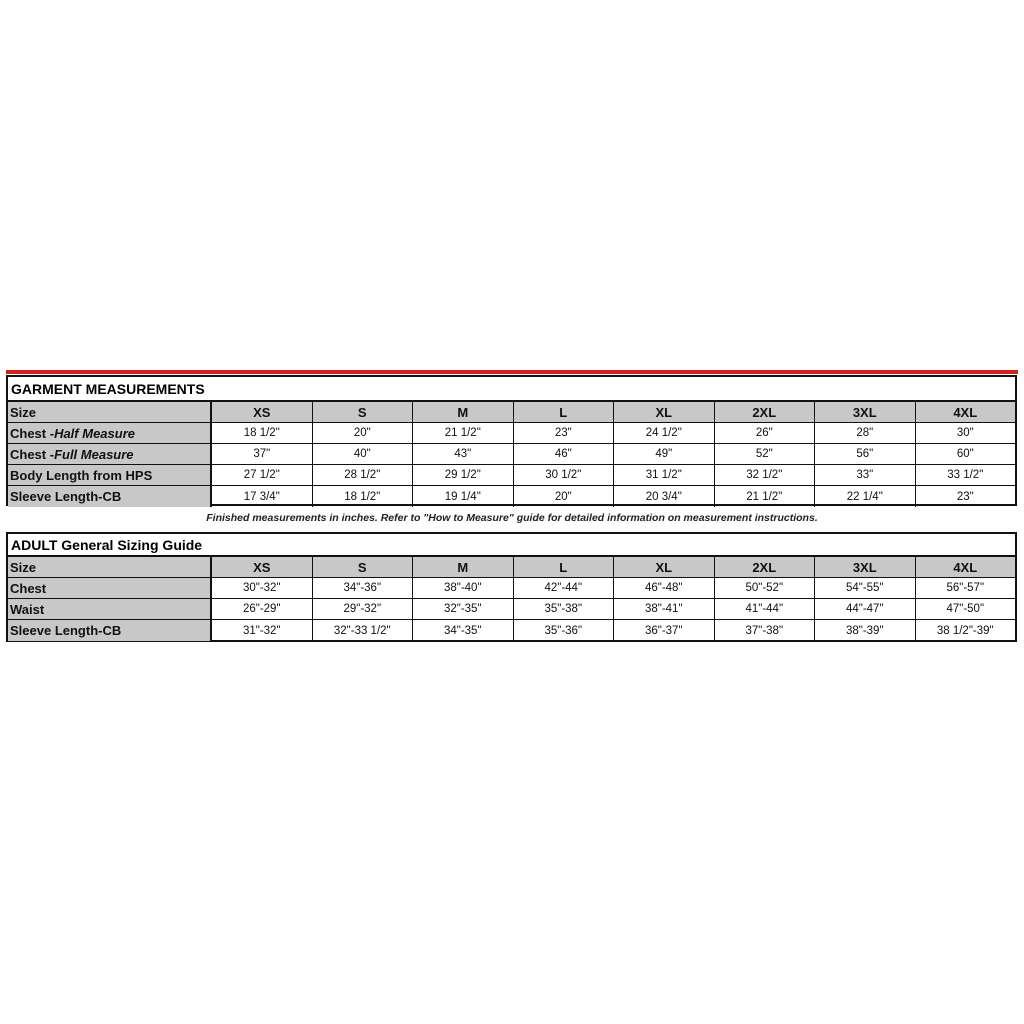 The image size is (1024, 1024). I want to click on table-cell: 50"-52", so click(764, 588).